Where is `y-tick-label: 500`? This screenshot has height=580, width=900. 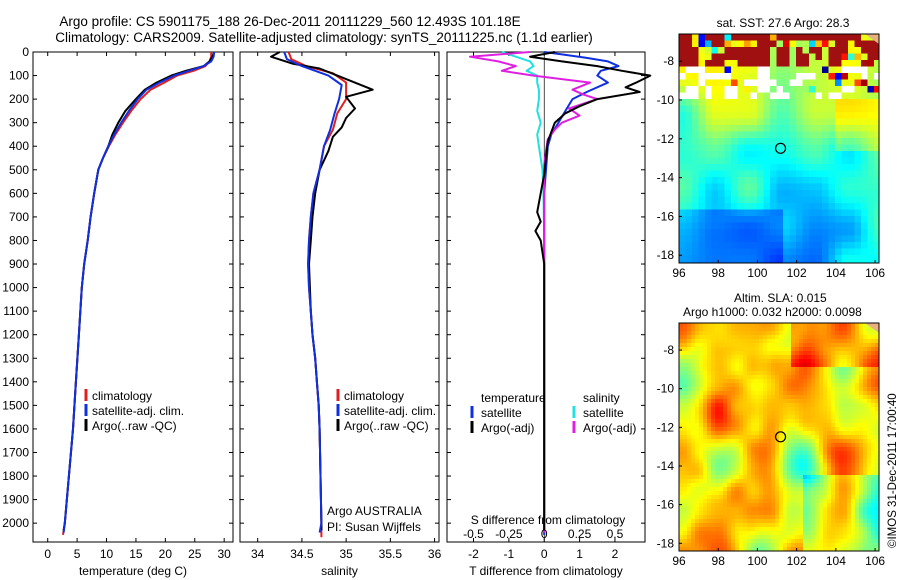 y-tick-label: 500 is located at coordinates (19, 170).